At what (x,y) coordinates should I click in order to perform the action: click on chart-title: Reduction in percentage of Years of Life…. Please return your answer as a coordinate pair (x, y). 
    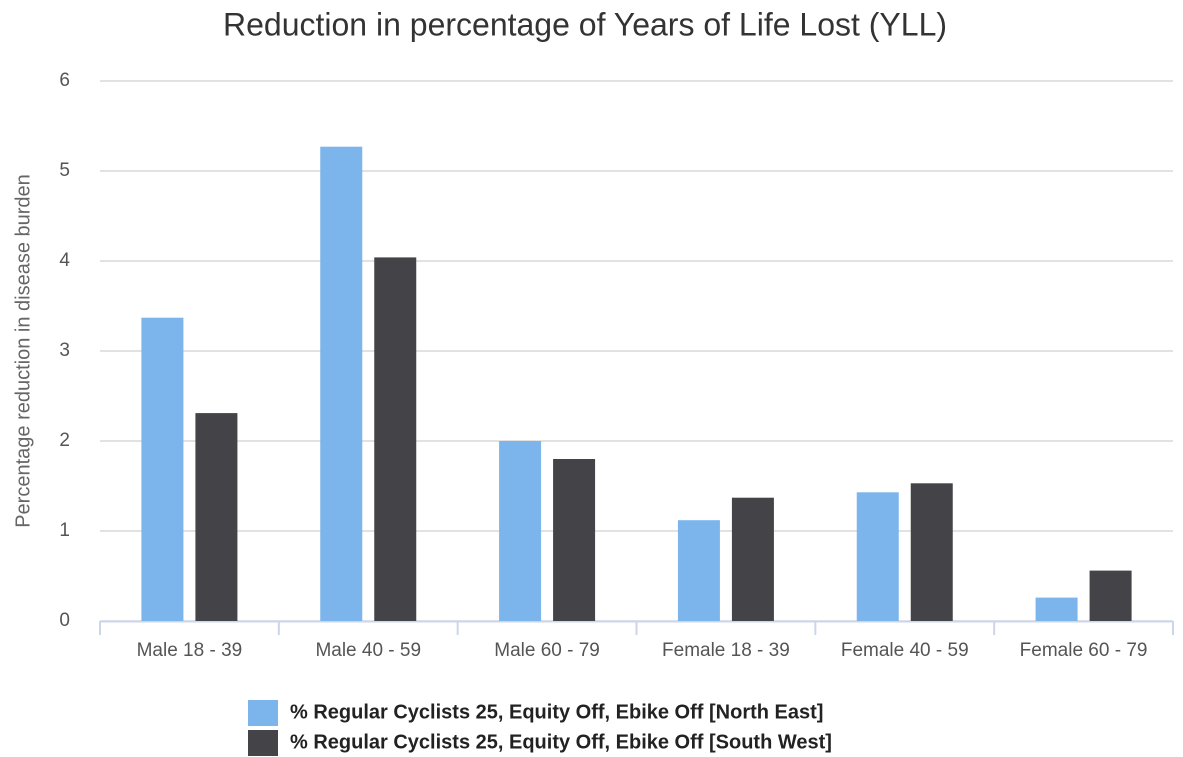
    Looking at the image, I should click on (585, 24).